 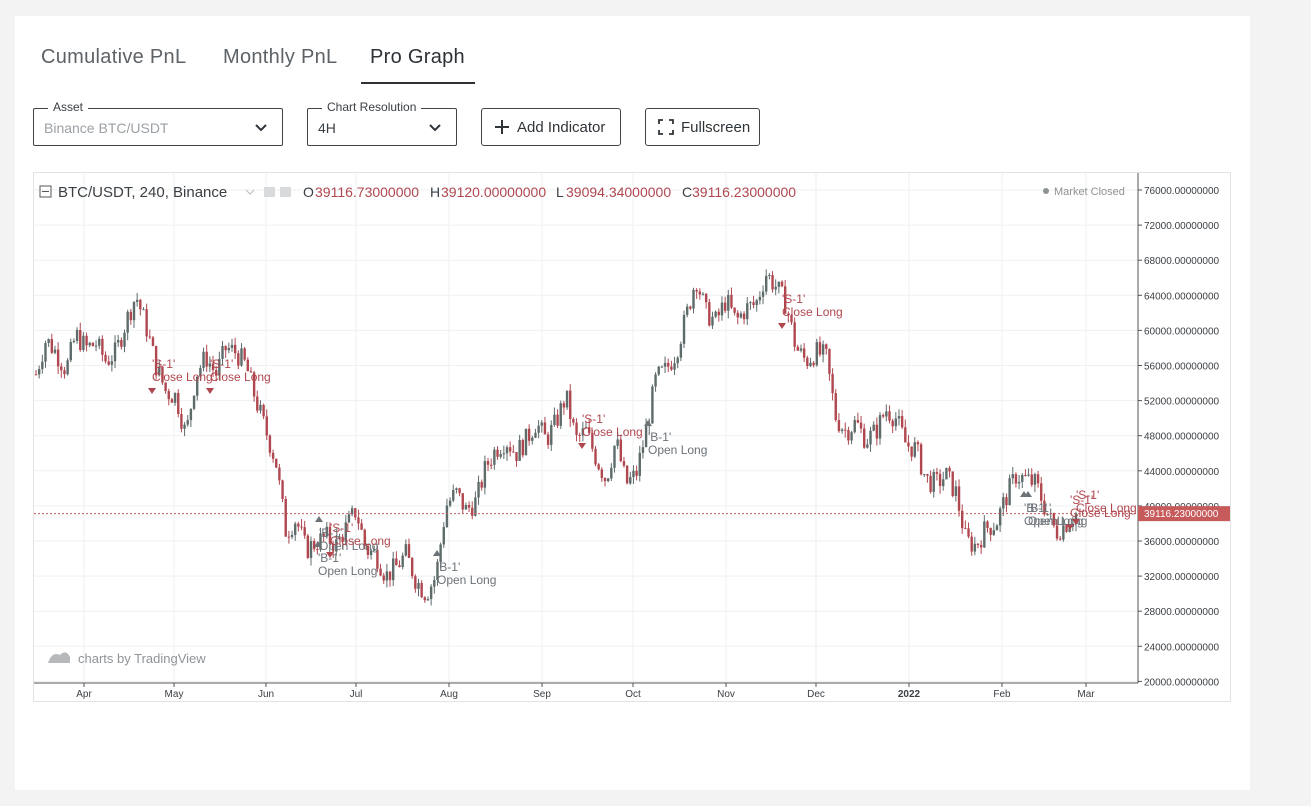 What do you see at coordinates (356, 694) in the screenshot?
I see `x-tick-label: Jul` at bounding box center [356, 694].